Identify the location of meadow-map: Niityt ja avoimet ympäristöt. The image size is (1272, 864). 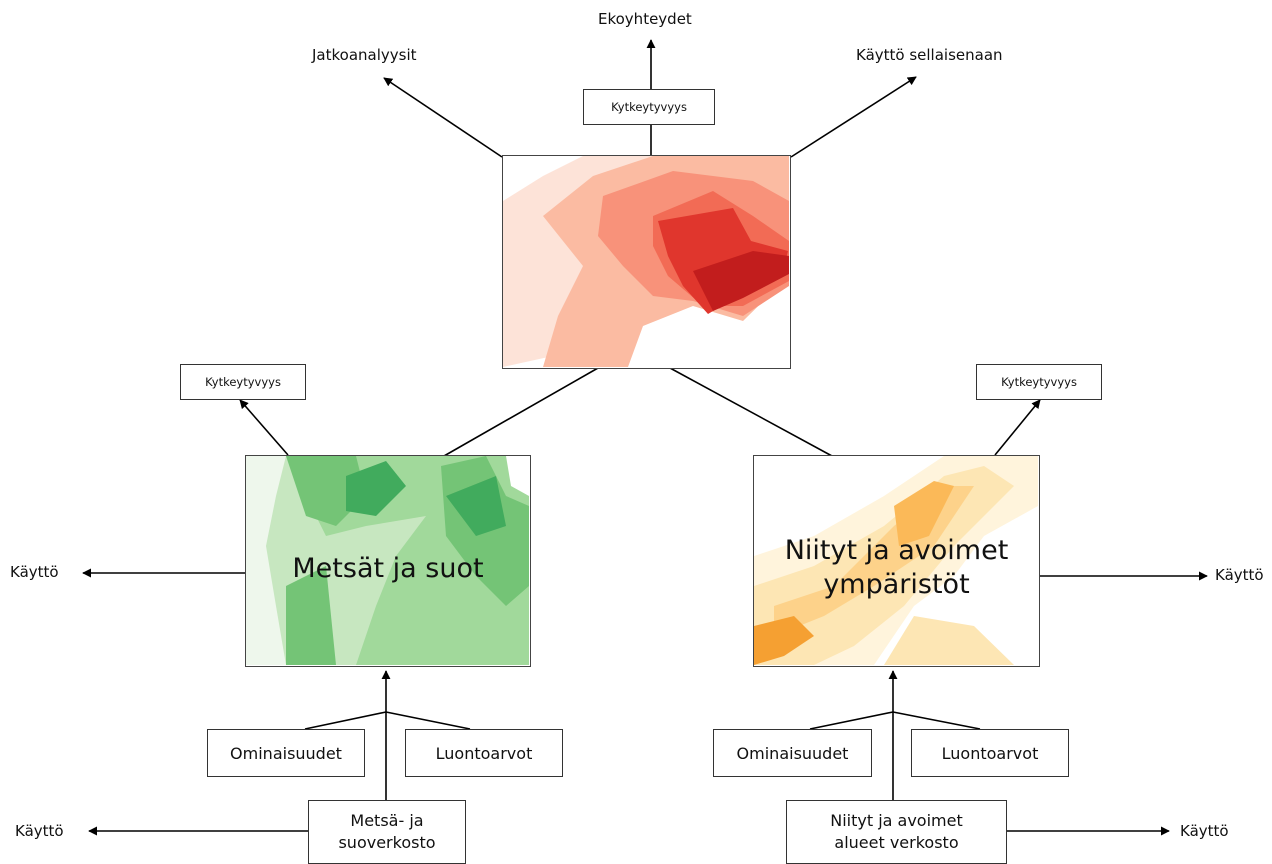
(896, 561).